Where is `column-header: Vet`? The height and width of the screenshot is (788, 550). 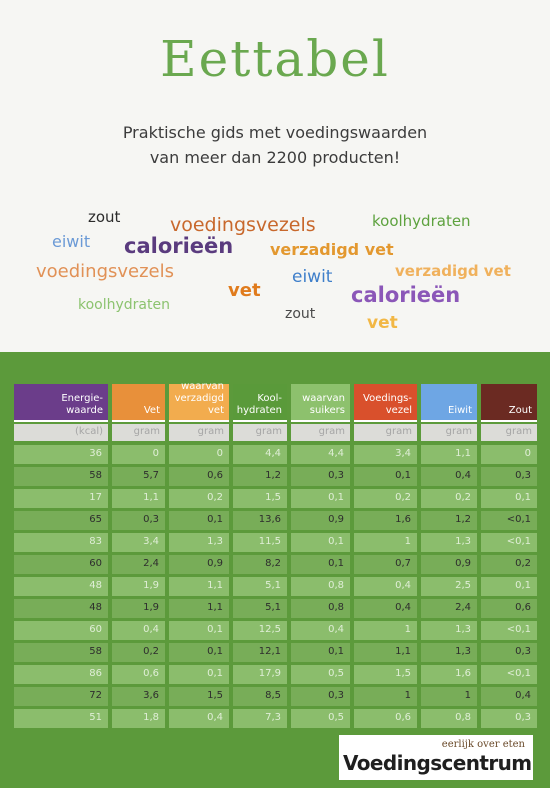 column-header: Vet is located at coordinates (138, 403).